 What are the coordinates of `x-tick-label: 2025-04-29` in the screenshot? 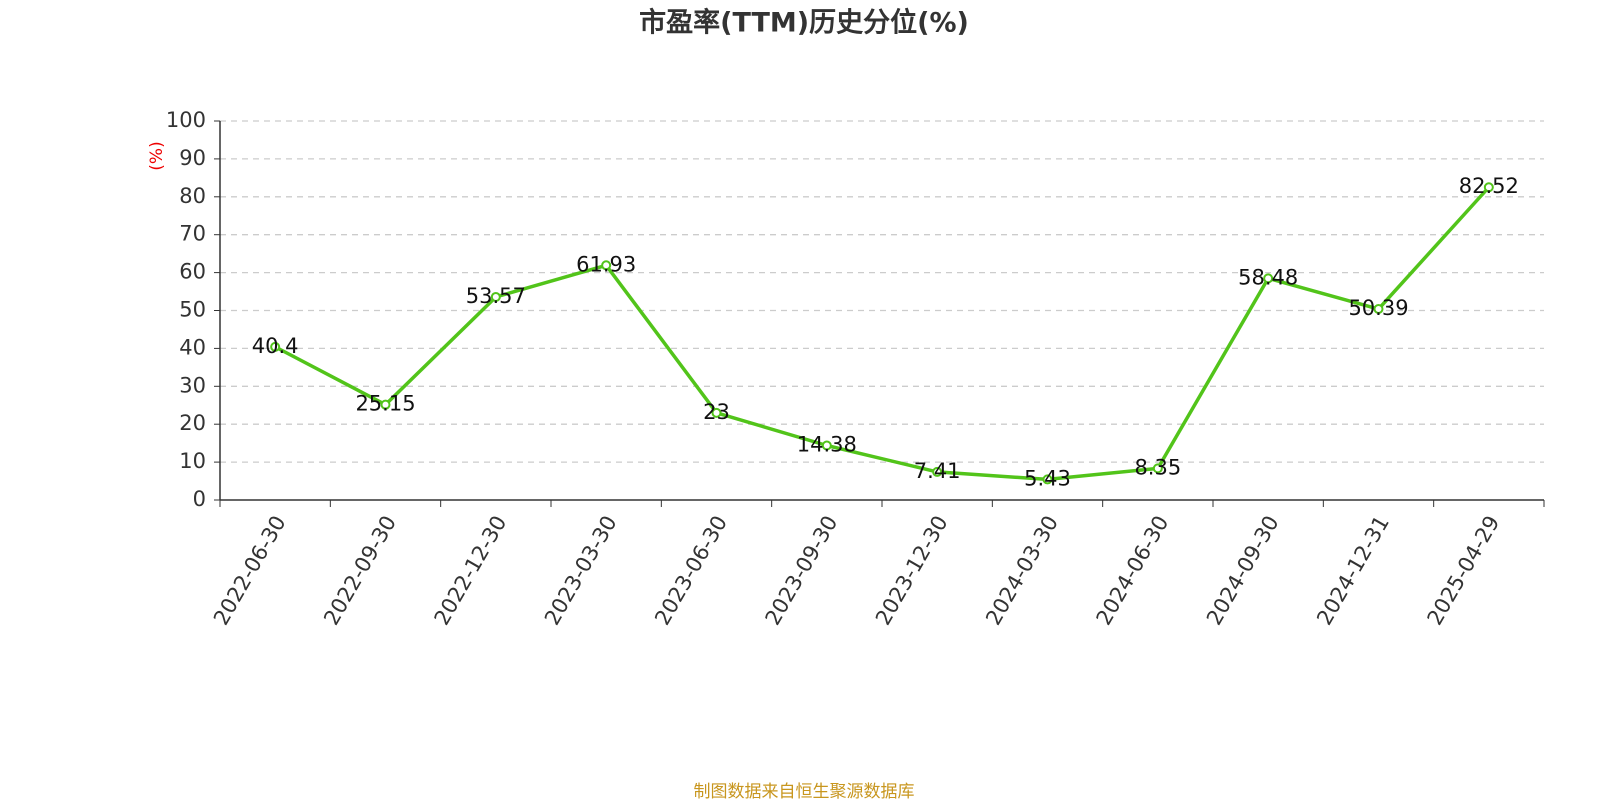 It's located at (1464, 571).